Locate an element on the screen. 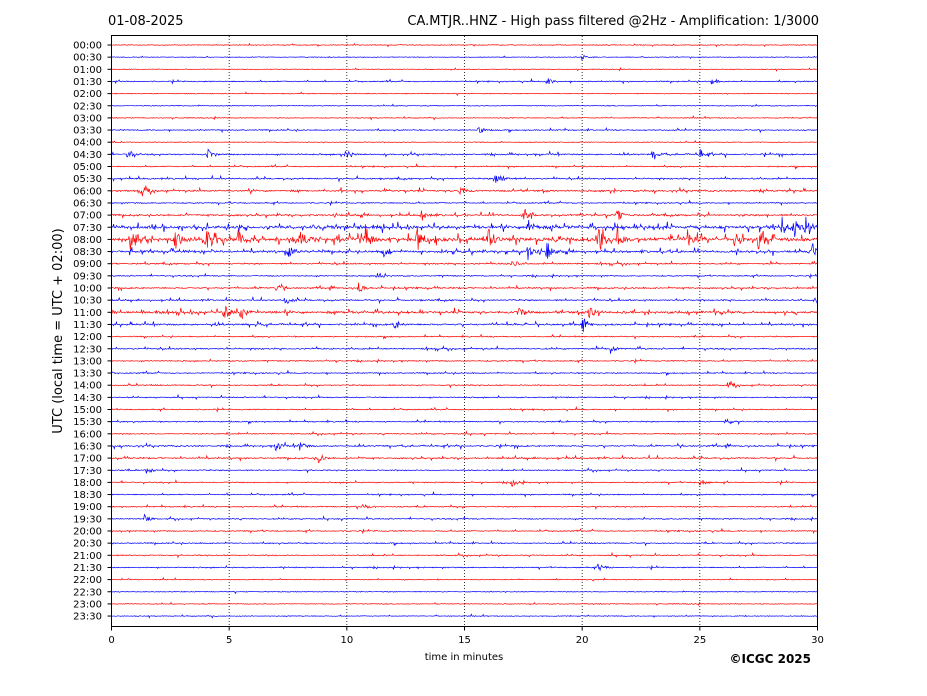 The image size is (927, 696). y-tick-label: 04:30 is located at coordinates (87, 155).